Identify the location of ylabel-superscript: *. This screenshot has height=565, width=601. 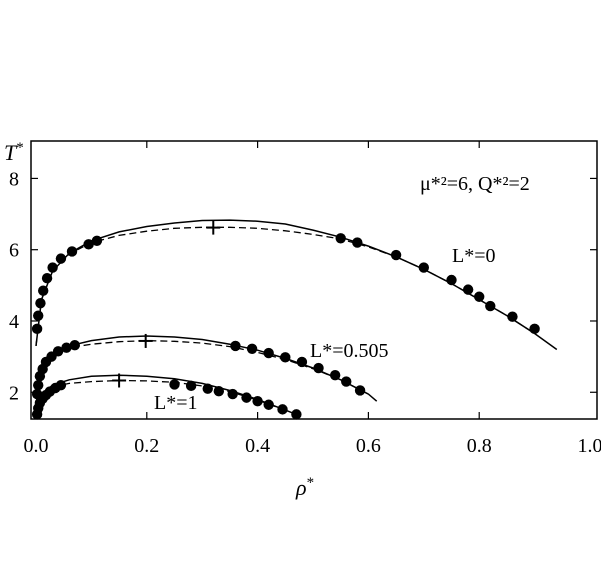
(20, 148).